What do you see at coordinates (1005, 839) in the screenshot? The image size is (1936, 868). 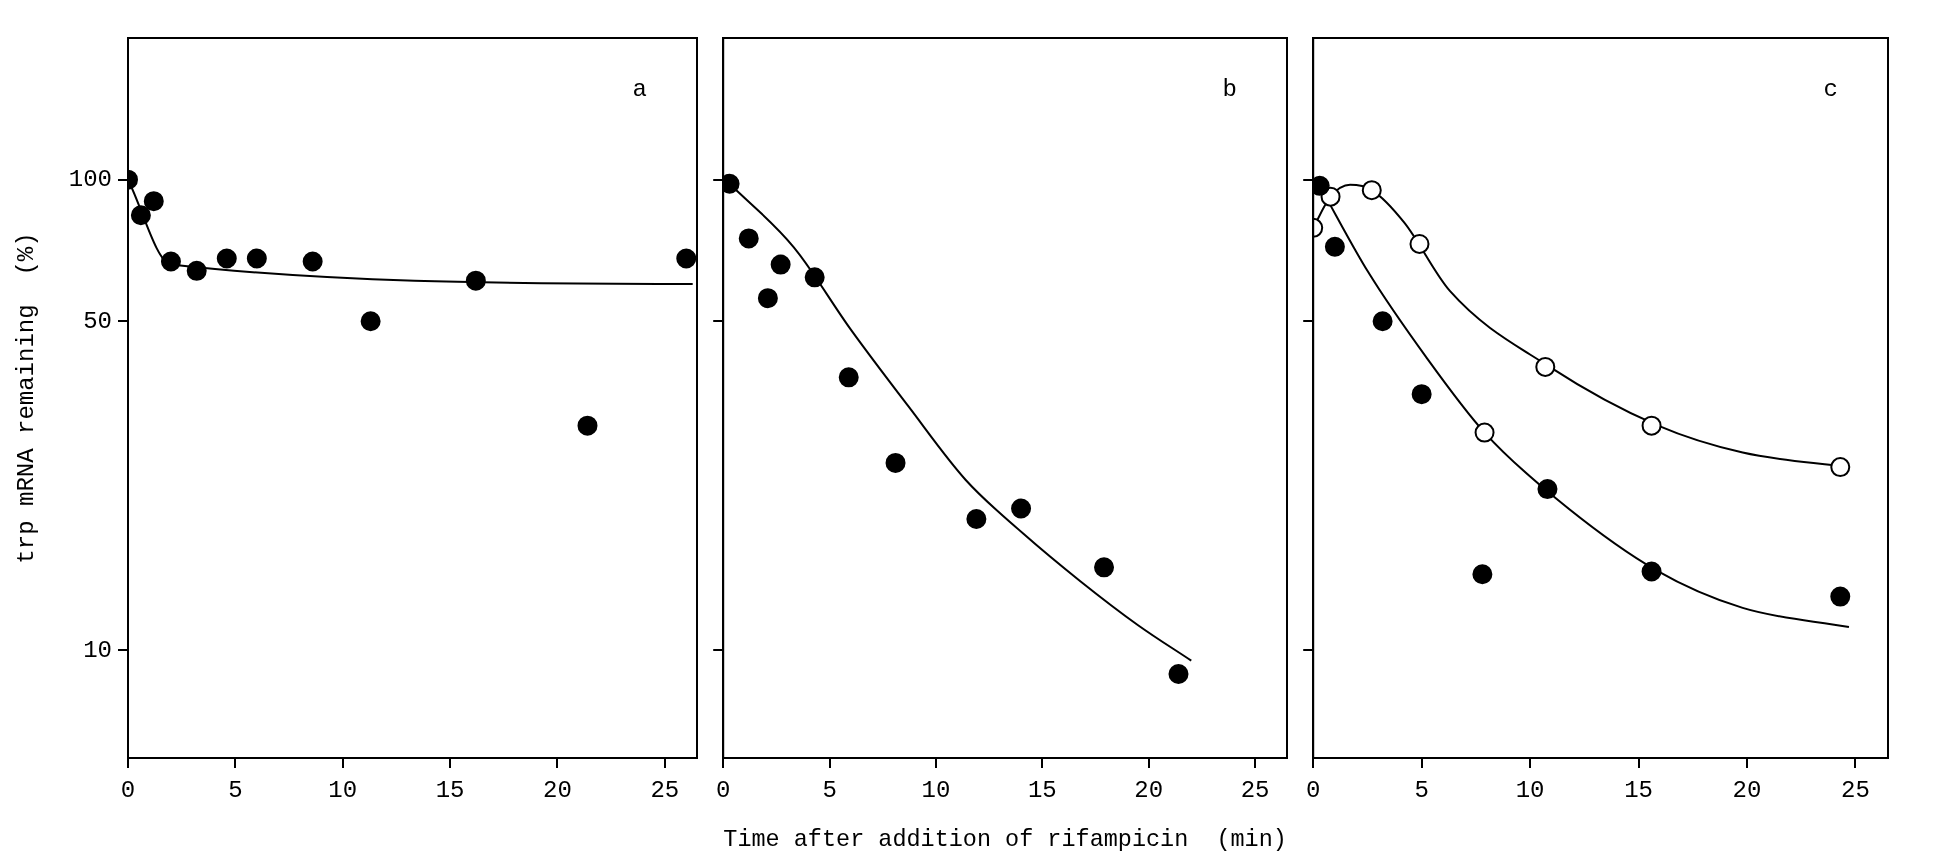 I see `x-axis-title: Time after addition of rifampicin (min)` at bounding box center [1005, 839].